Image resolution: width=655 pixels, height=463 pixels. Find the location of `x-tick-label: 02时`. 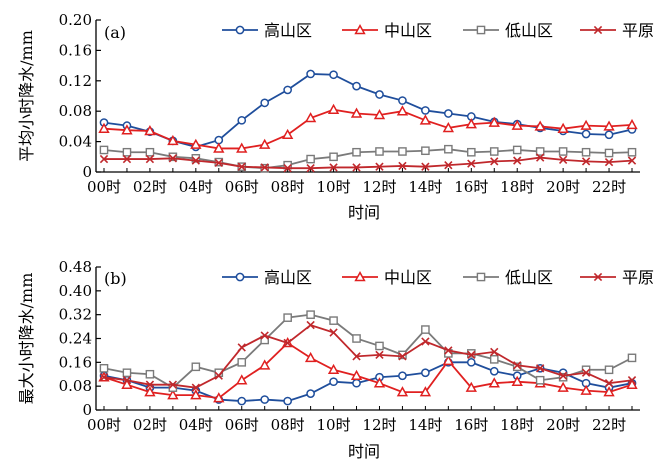

x-tick-label: 02时 is located at coordinates (150, 425).